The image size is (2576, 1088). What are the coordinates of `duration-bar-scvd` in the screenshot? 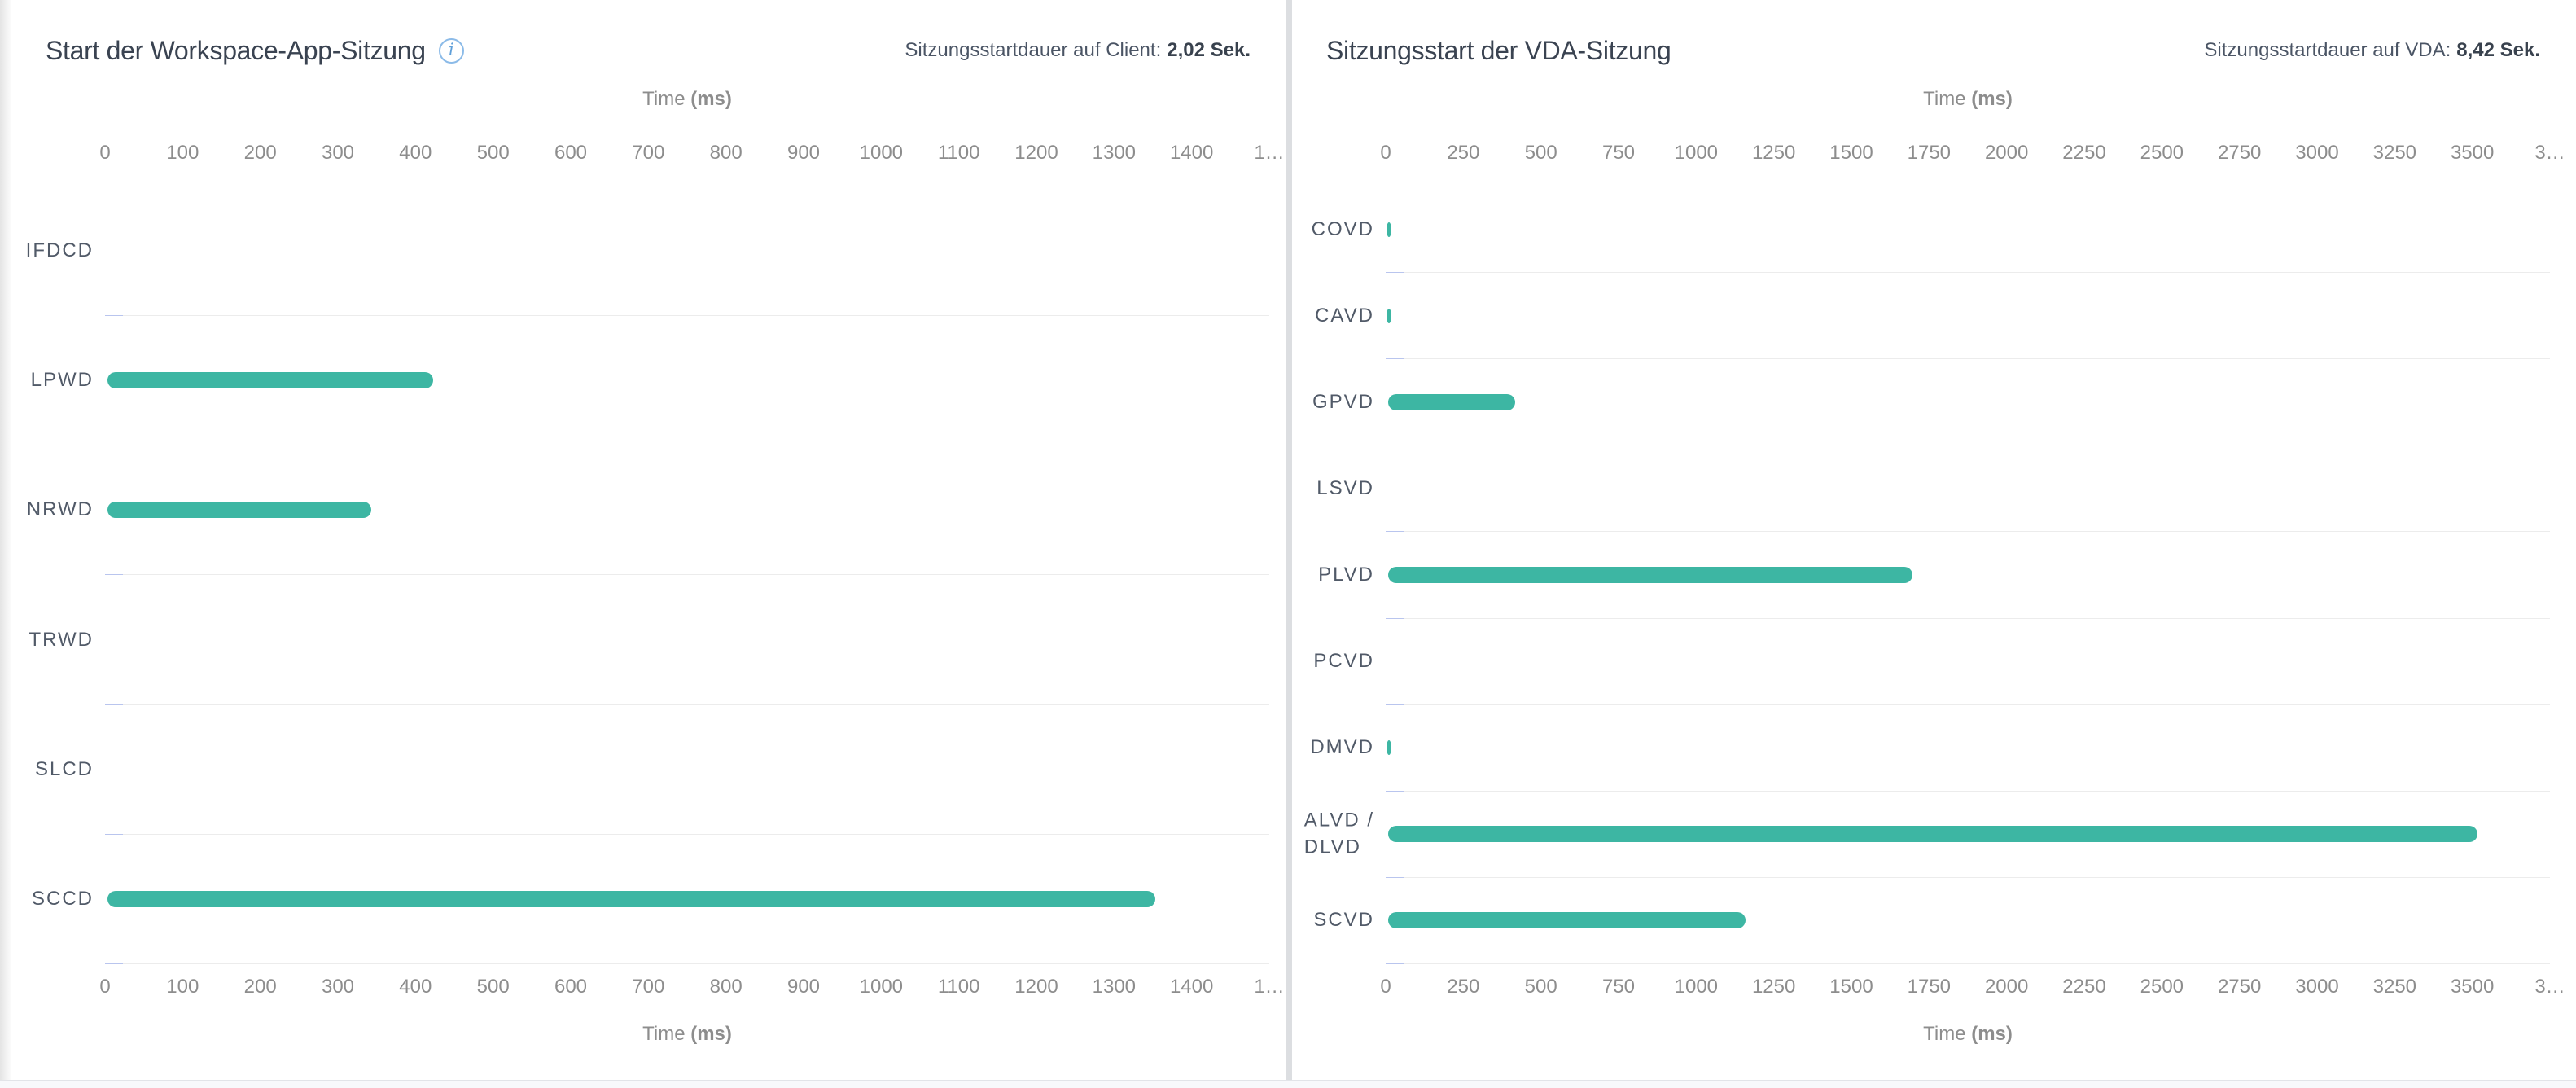 It's located at (1567, 921).